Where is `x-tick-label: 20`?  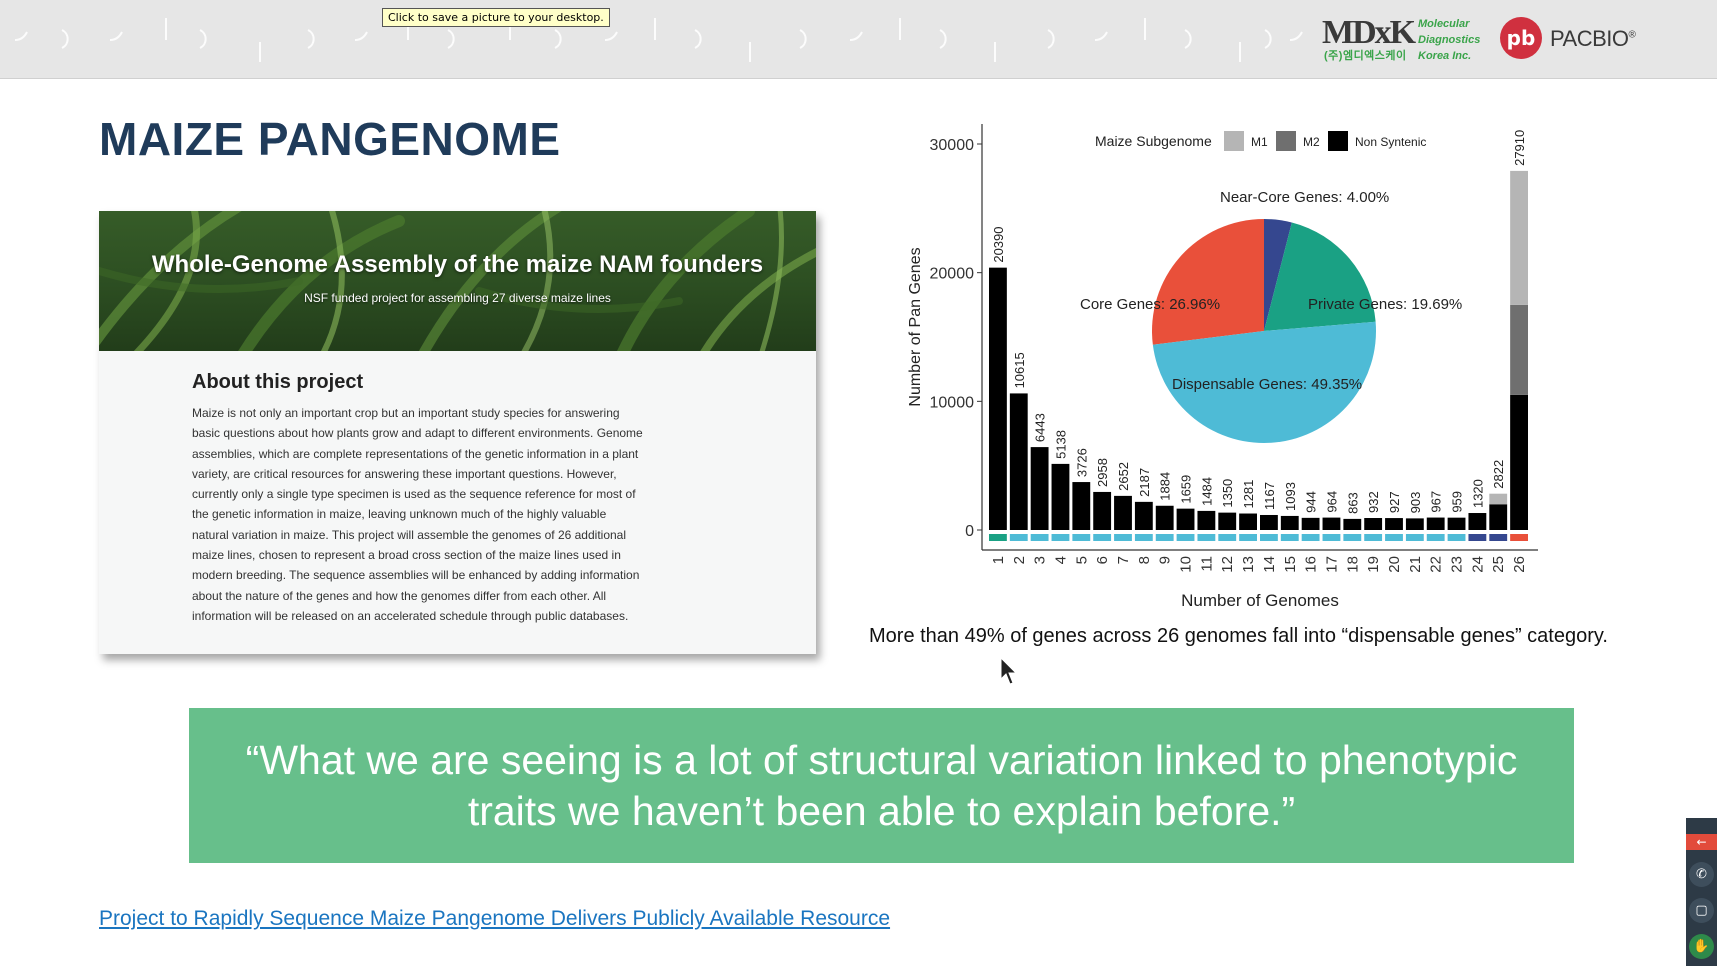
x-tick-label: 20 is located at coordinates (1394, 564).